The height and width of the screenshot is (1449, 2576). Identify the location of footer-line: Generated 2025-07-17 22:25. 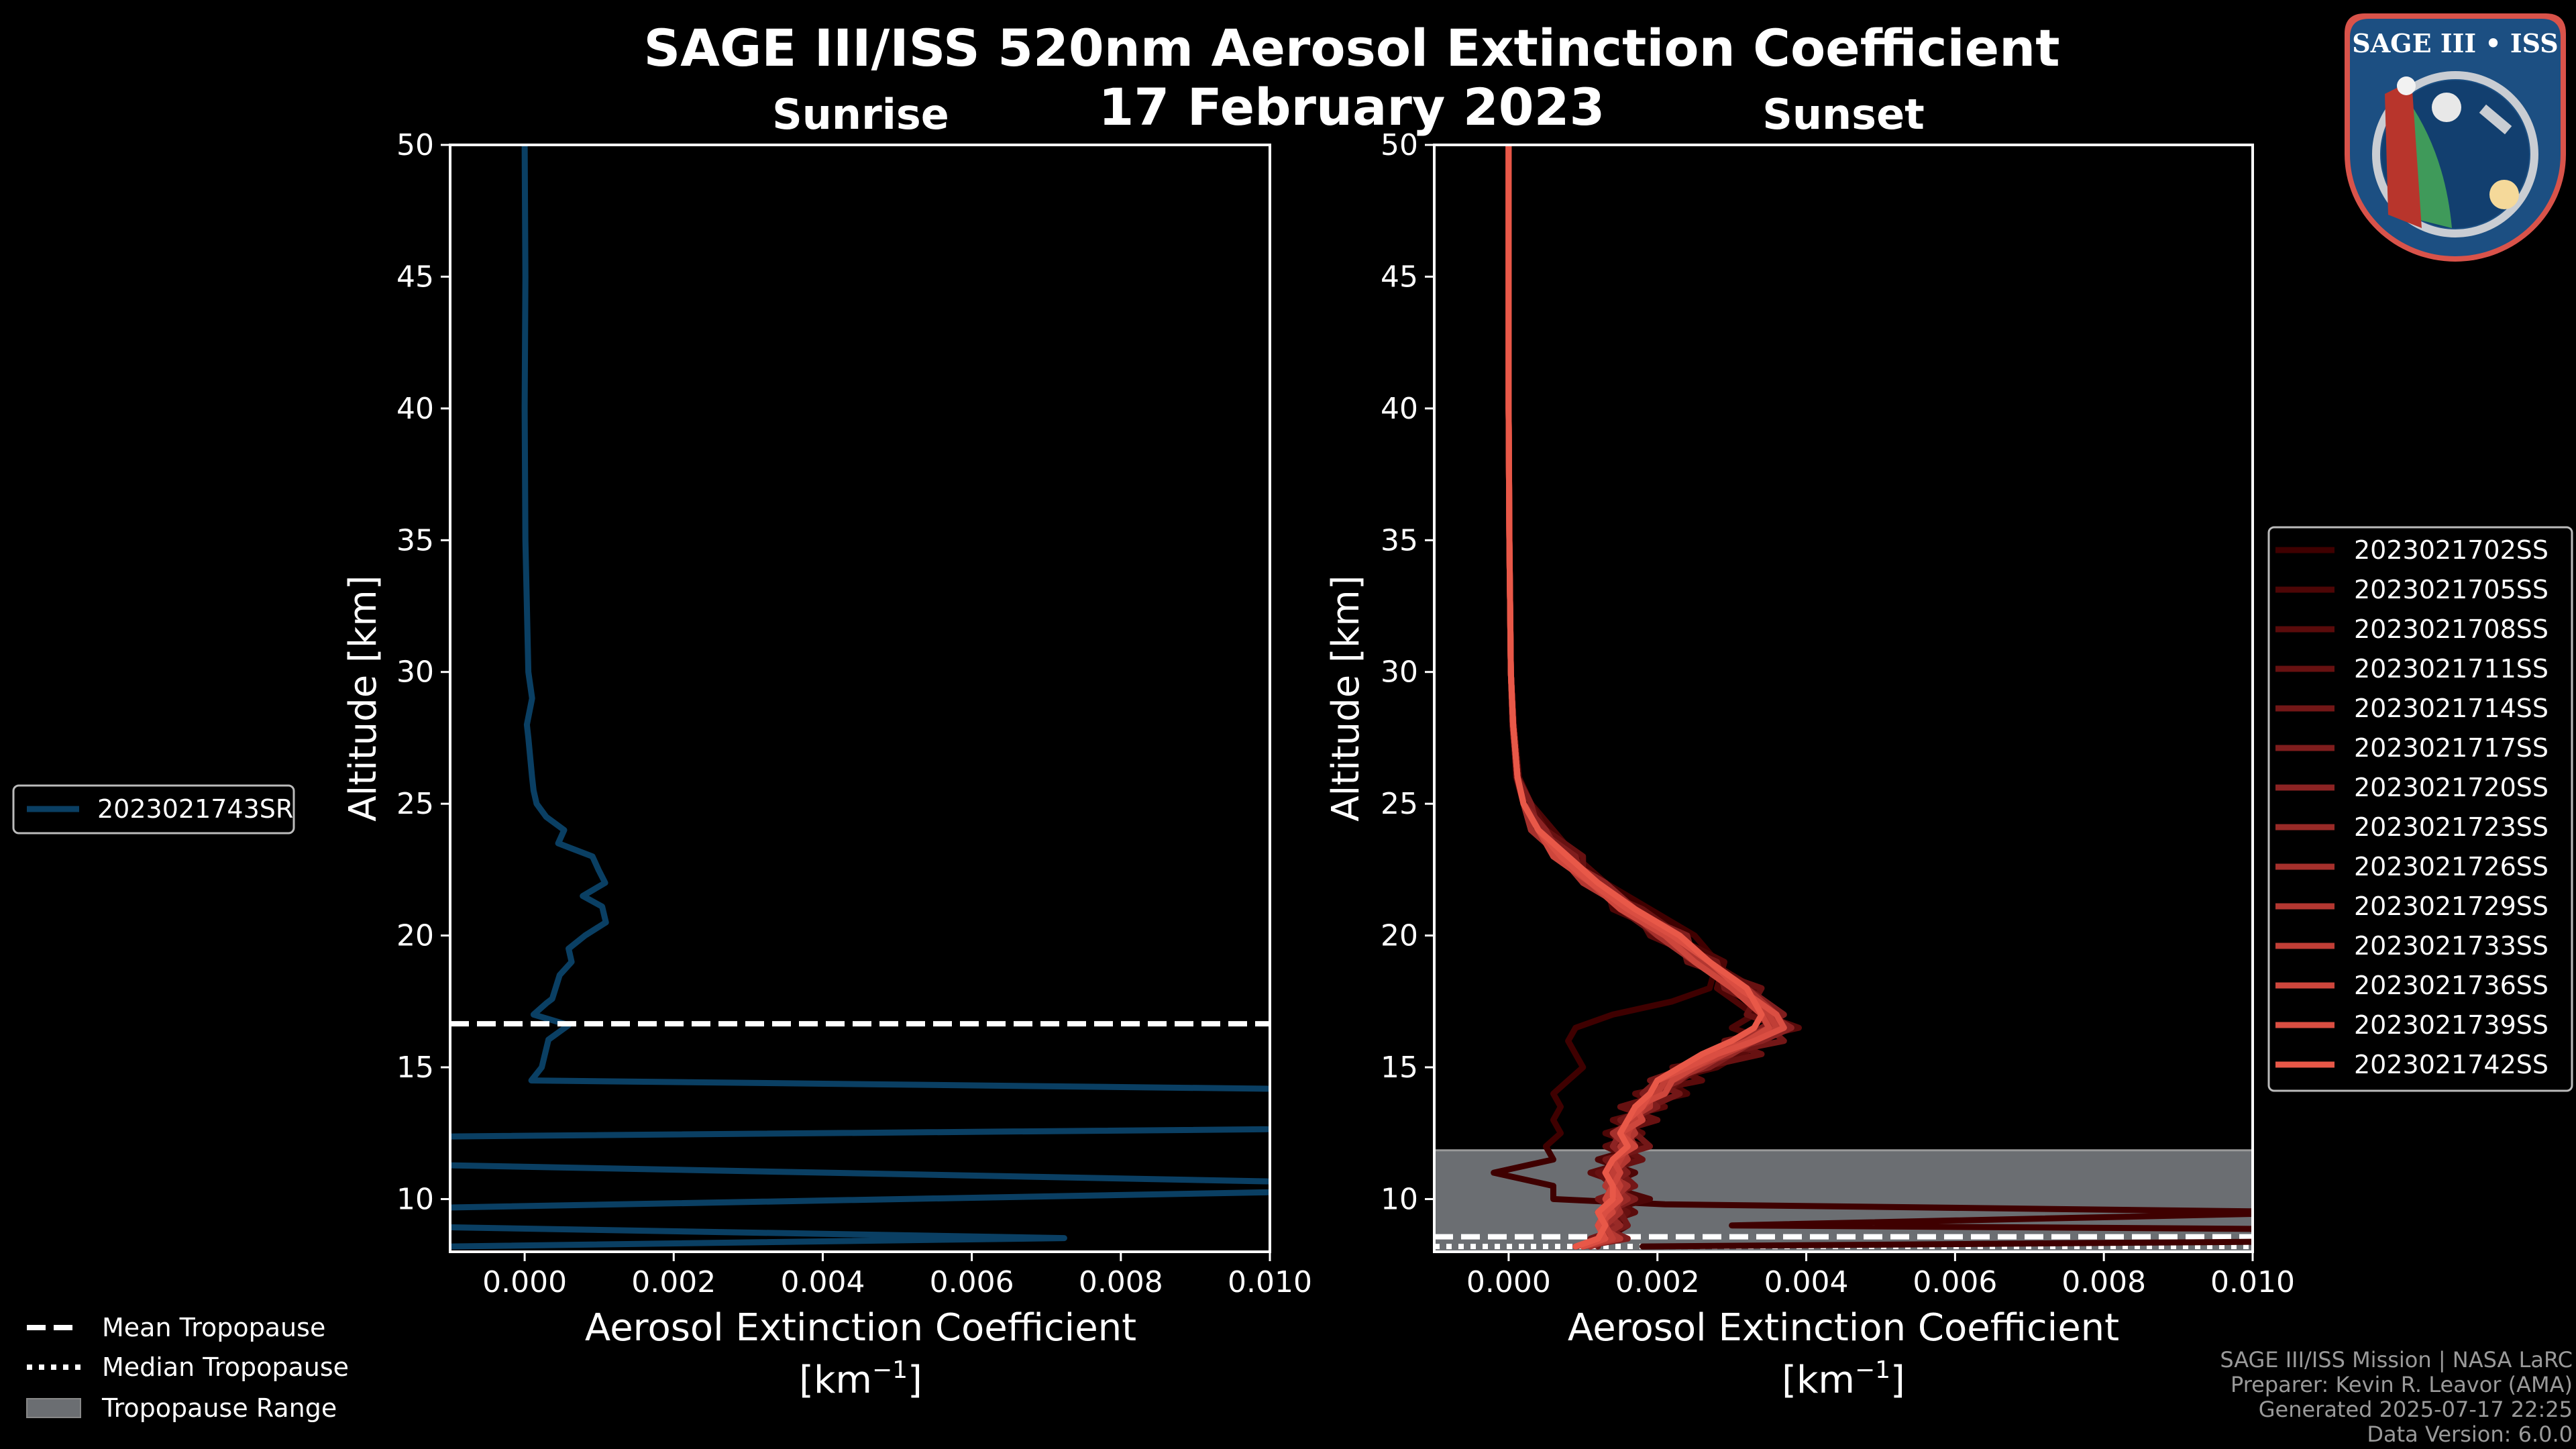
(2416, 1409).